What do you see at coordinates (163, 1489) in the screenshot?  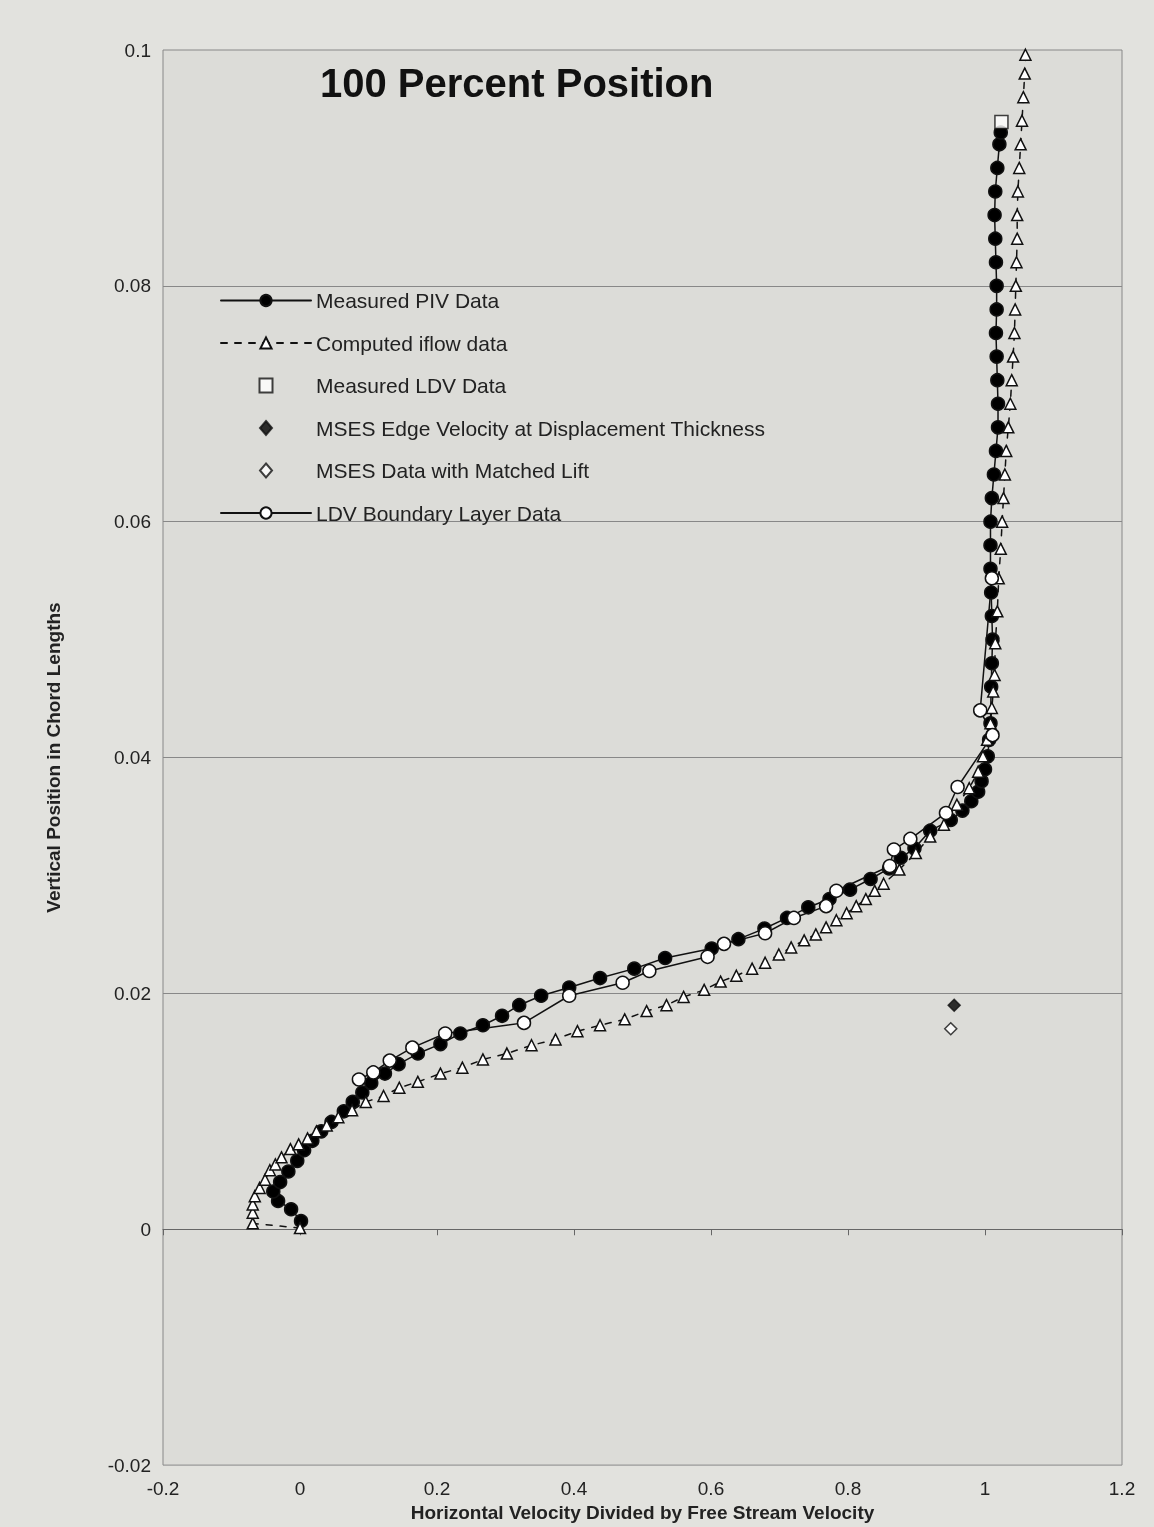 I see `x-tick-label: -0.2` at bounding box center [163, 1489].